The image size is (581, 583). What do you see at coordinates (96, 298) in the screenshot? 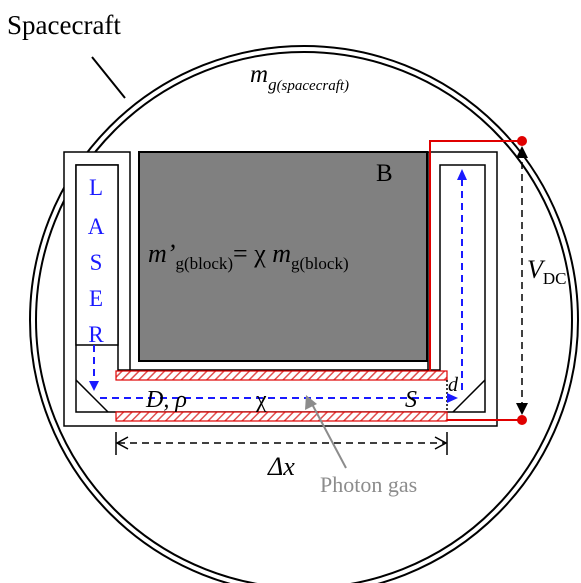
I see `laser-letter: E` at bounding box center [96, 298].